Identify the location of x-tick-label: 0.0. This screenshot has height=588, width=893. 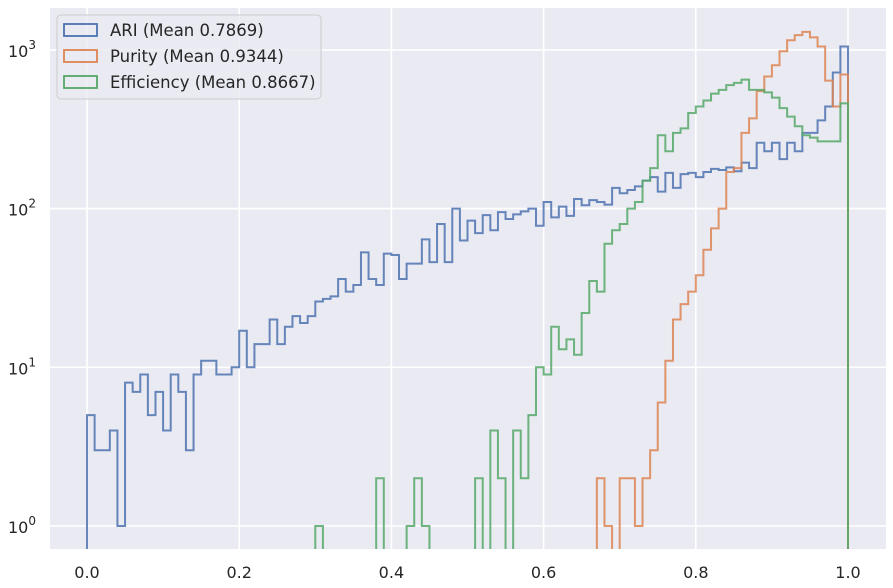
(86, 572).